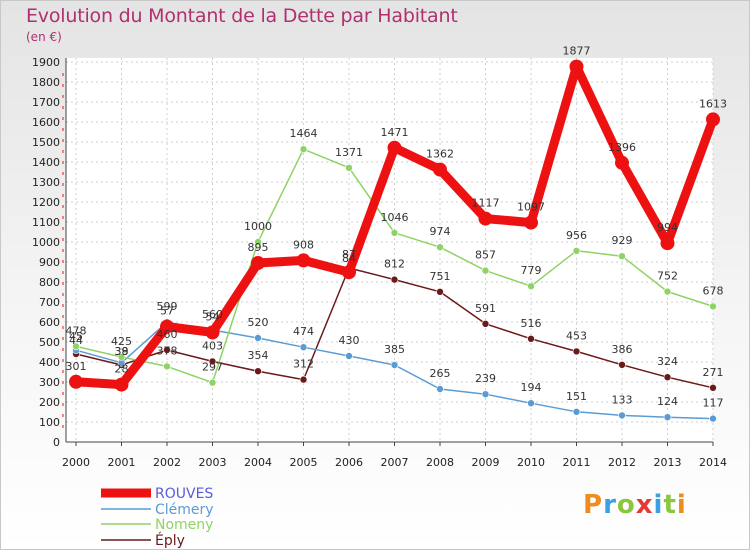 The height and width of the screenshot is (551, 750). I want to click on y-tick-label: 100, so click(49, 422).